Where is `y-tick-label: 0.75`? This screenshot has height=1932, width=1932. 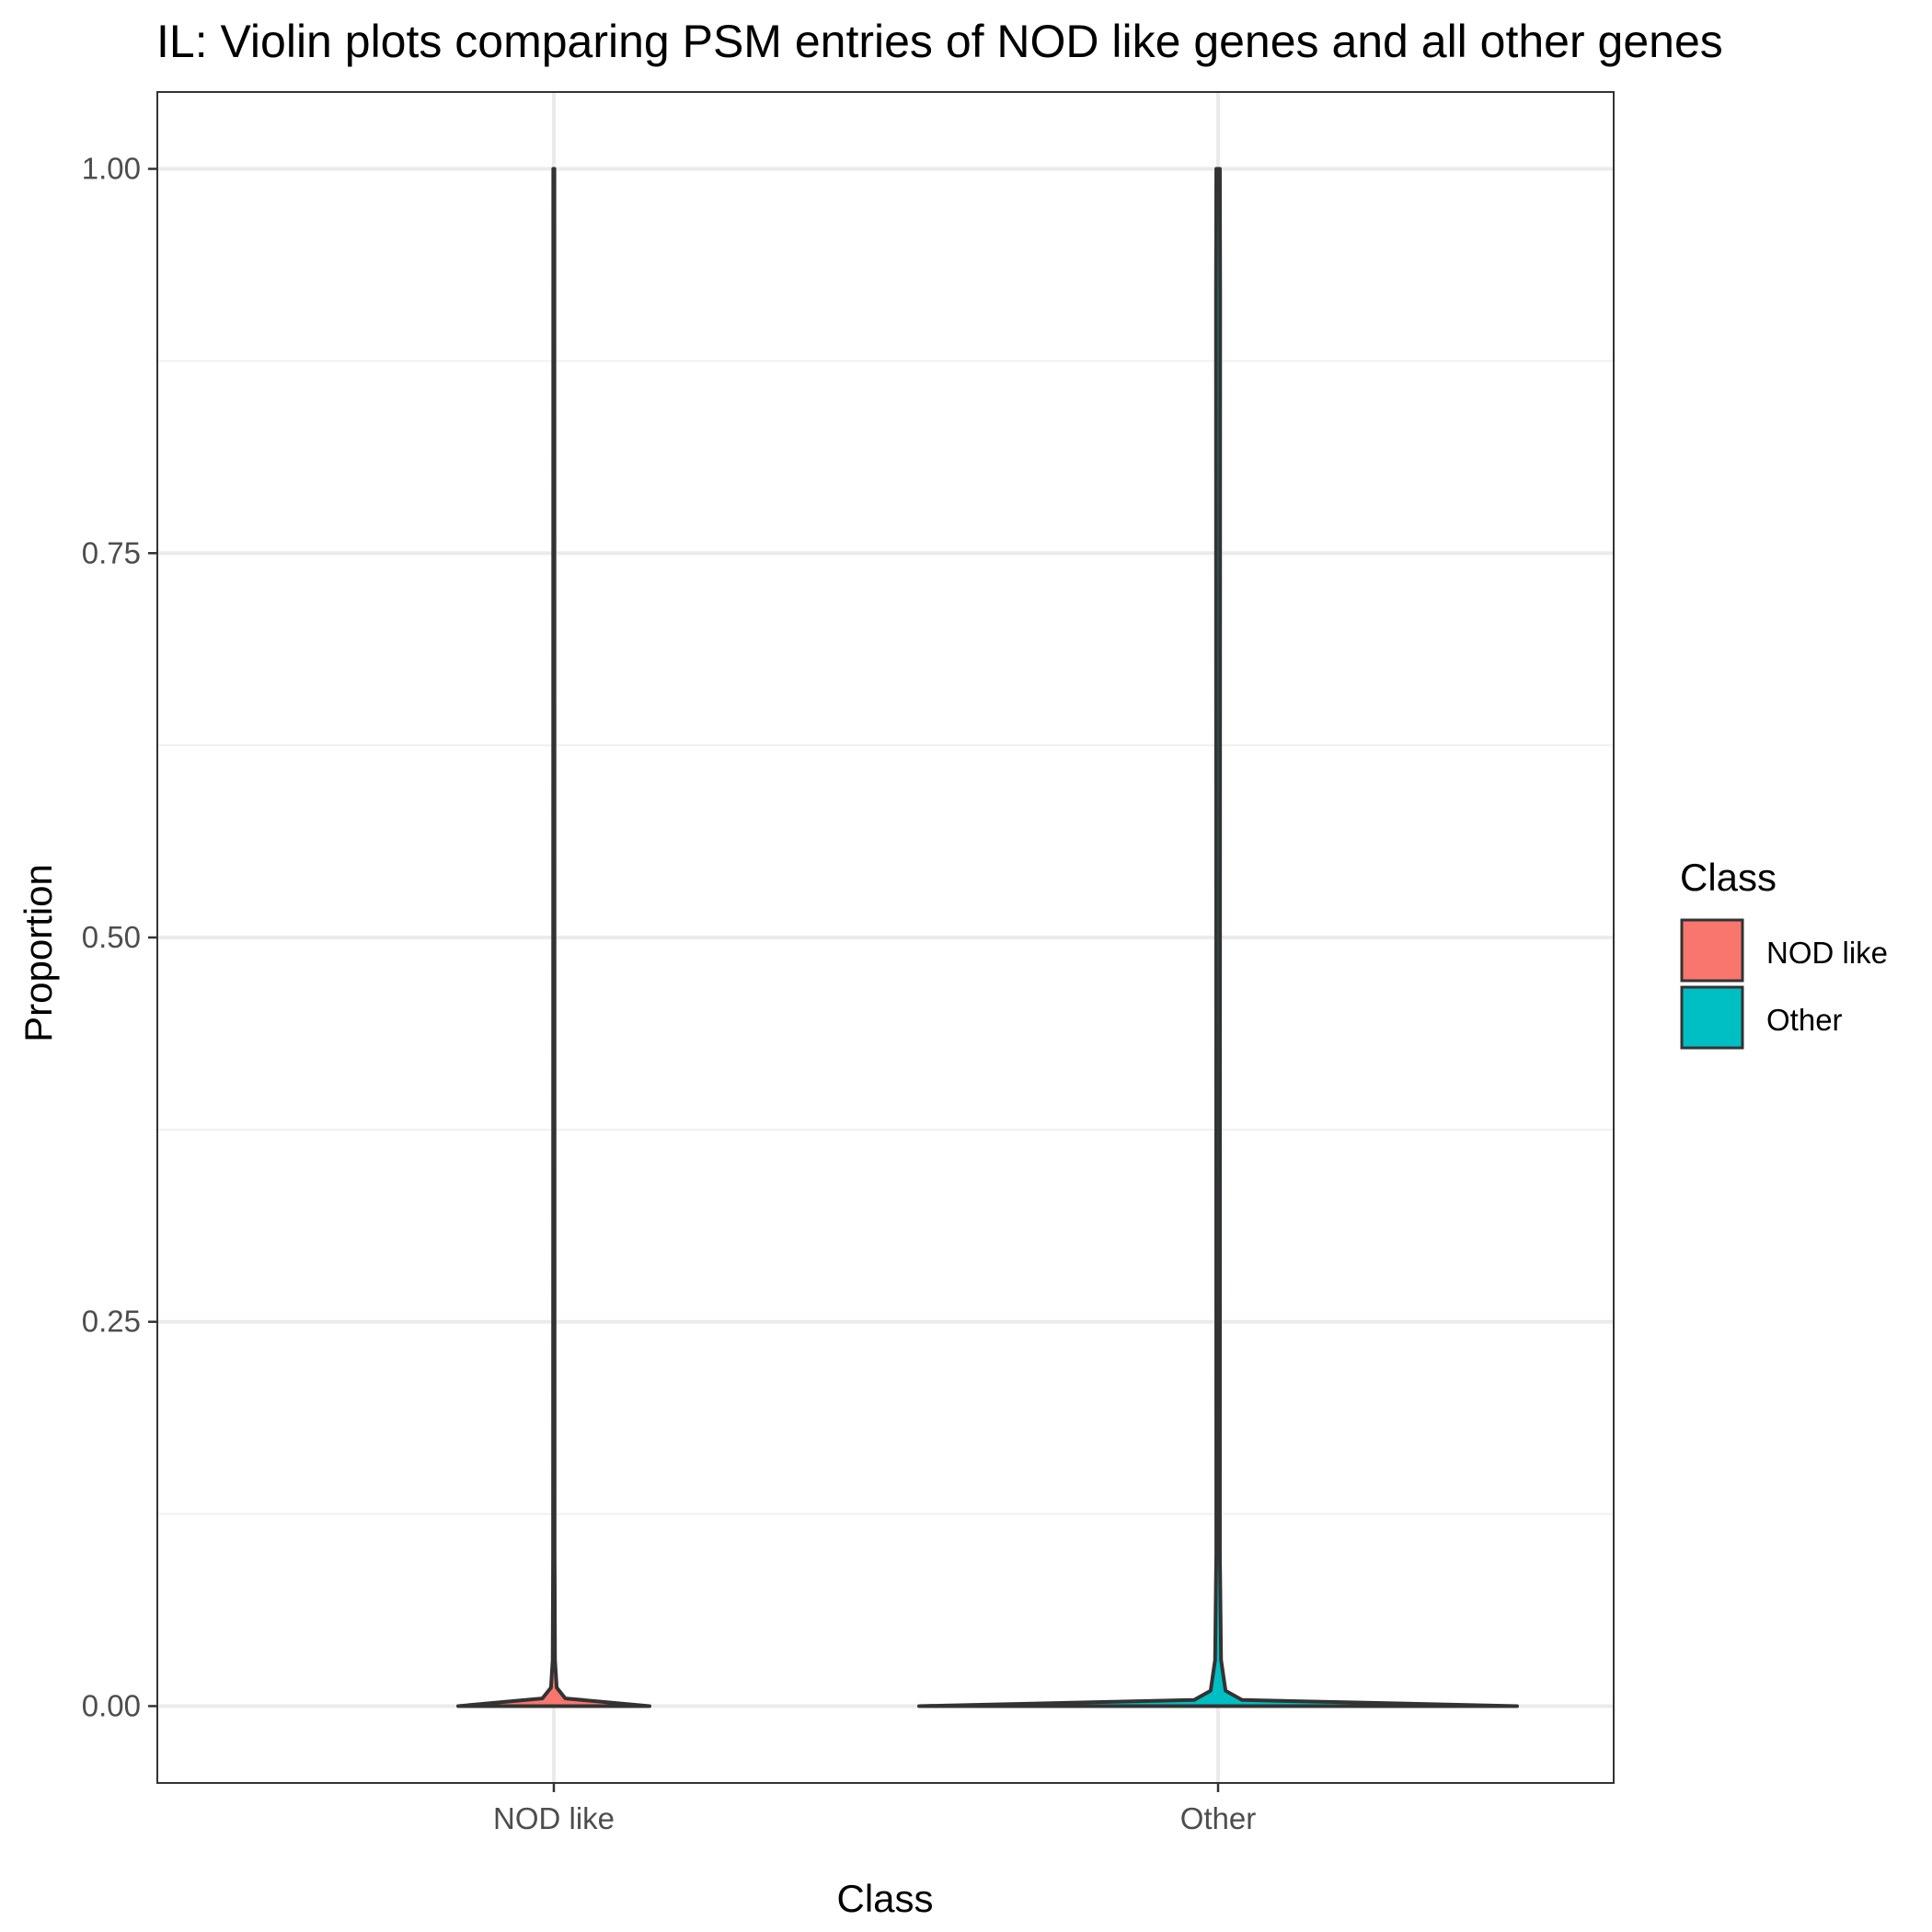
y-tick-label: 0.75 is located at coordinates (111, 552).